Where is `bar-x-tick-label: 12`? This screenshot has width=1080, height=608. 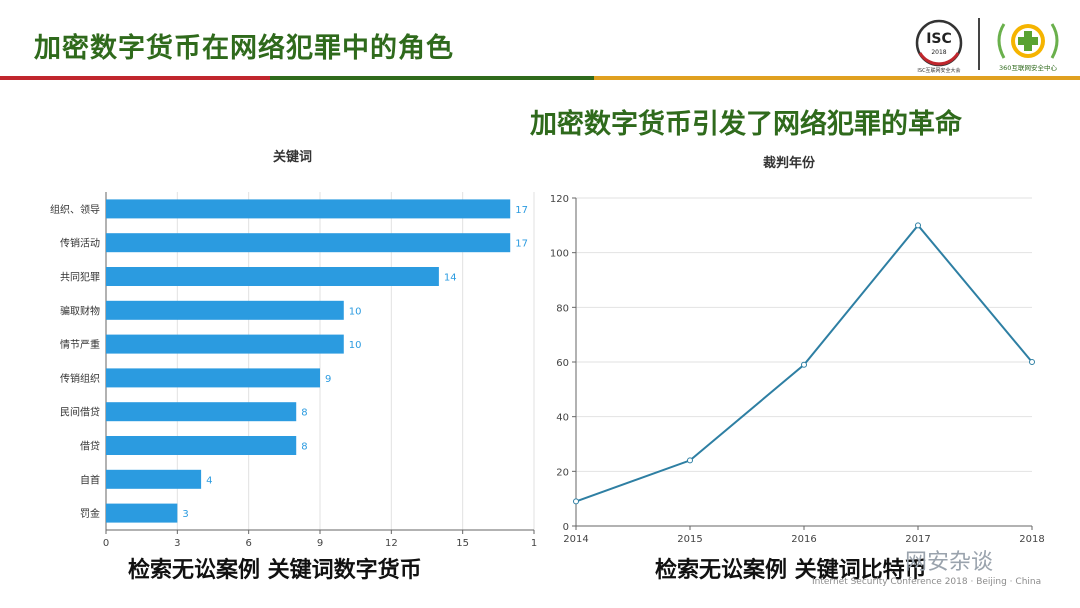
bar-x-tick-label: 12 is located at coordinates (391, 543).